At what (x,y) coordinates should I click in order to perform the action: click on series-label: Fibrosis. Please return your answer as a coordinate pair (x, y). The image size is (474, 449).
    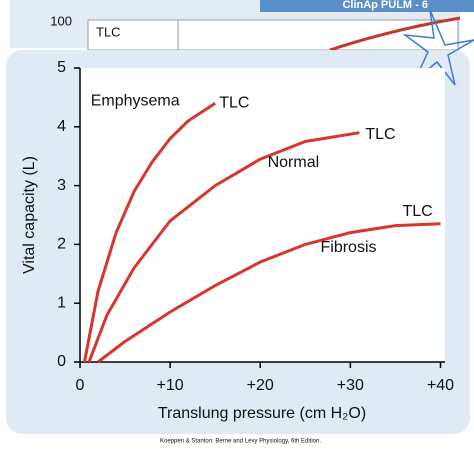
    Looking at the image, I should click on (348, 247).